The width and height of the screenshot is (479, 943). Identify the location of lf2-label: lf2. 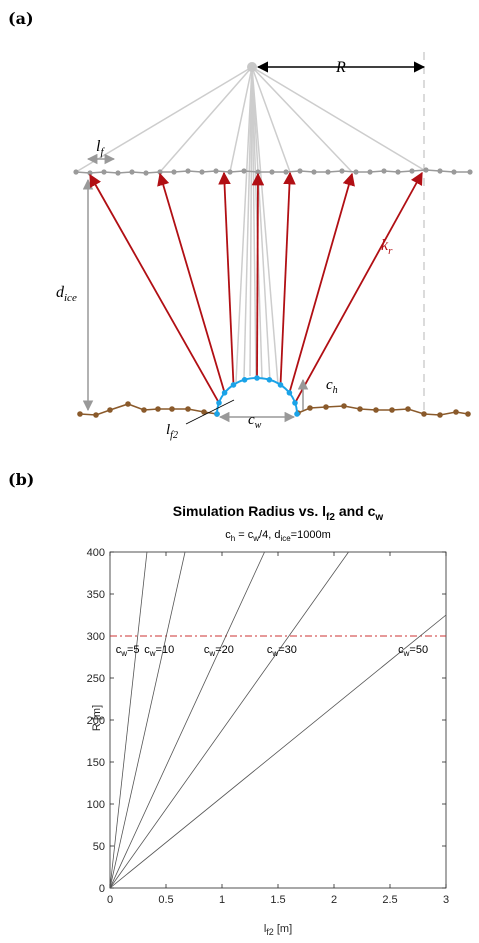
(172, 431).